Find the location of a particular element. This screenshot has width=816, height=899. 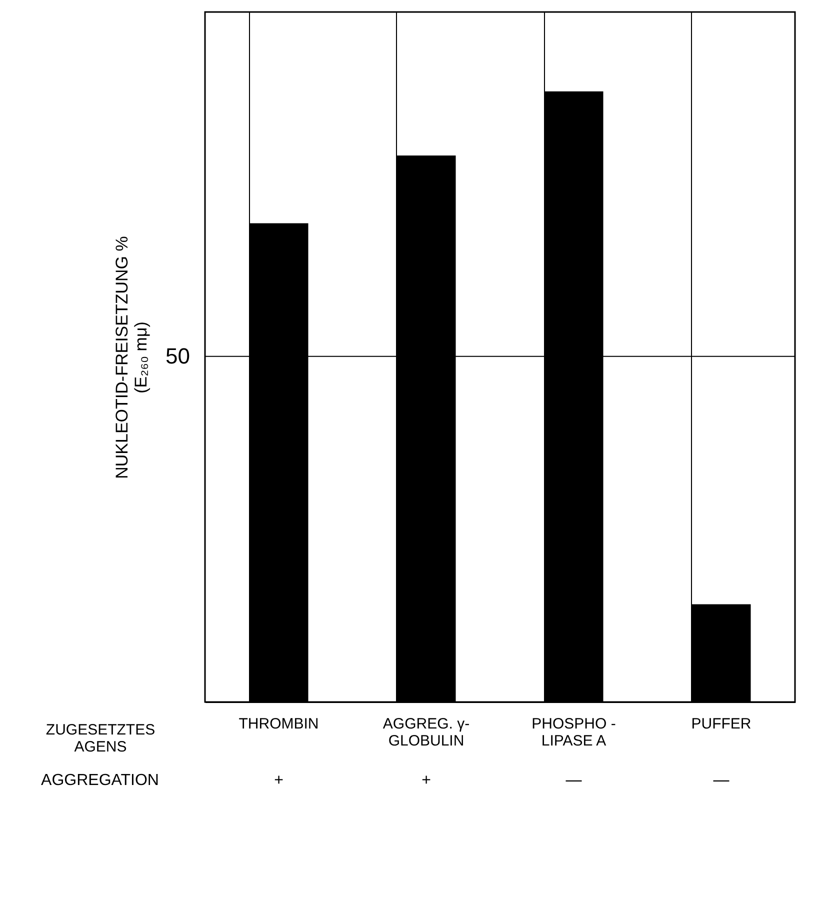

text: AGGREGATION is located at coordinates (100, 780).